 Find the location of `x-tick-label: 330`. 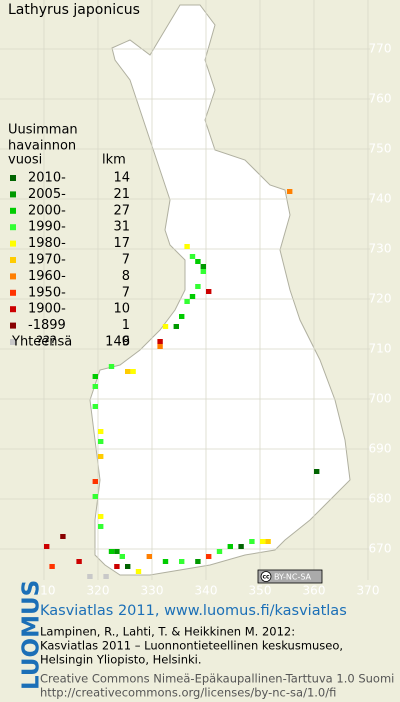

x-tick-label: 330 is located at coordinates (152, 591).